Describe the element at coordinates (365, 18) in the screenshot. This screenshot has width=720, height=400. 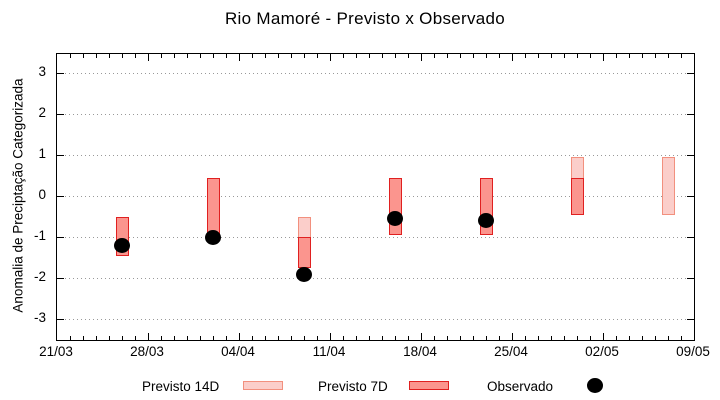
I see `chart-title: Rio Mamoré - Previsto x Observado` at that location.